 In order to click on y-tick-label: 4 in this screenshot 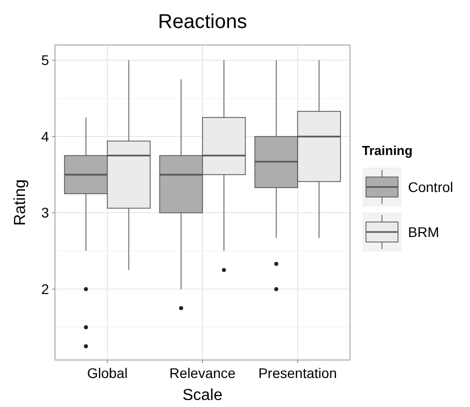, I will do `click(45, 136)`.